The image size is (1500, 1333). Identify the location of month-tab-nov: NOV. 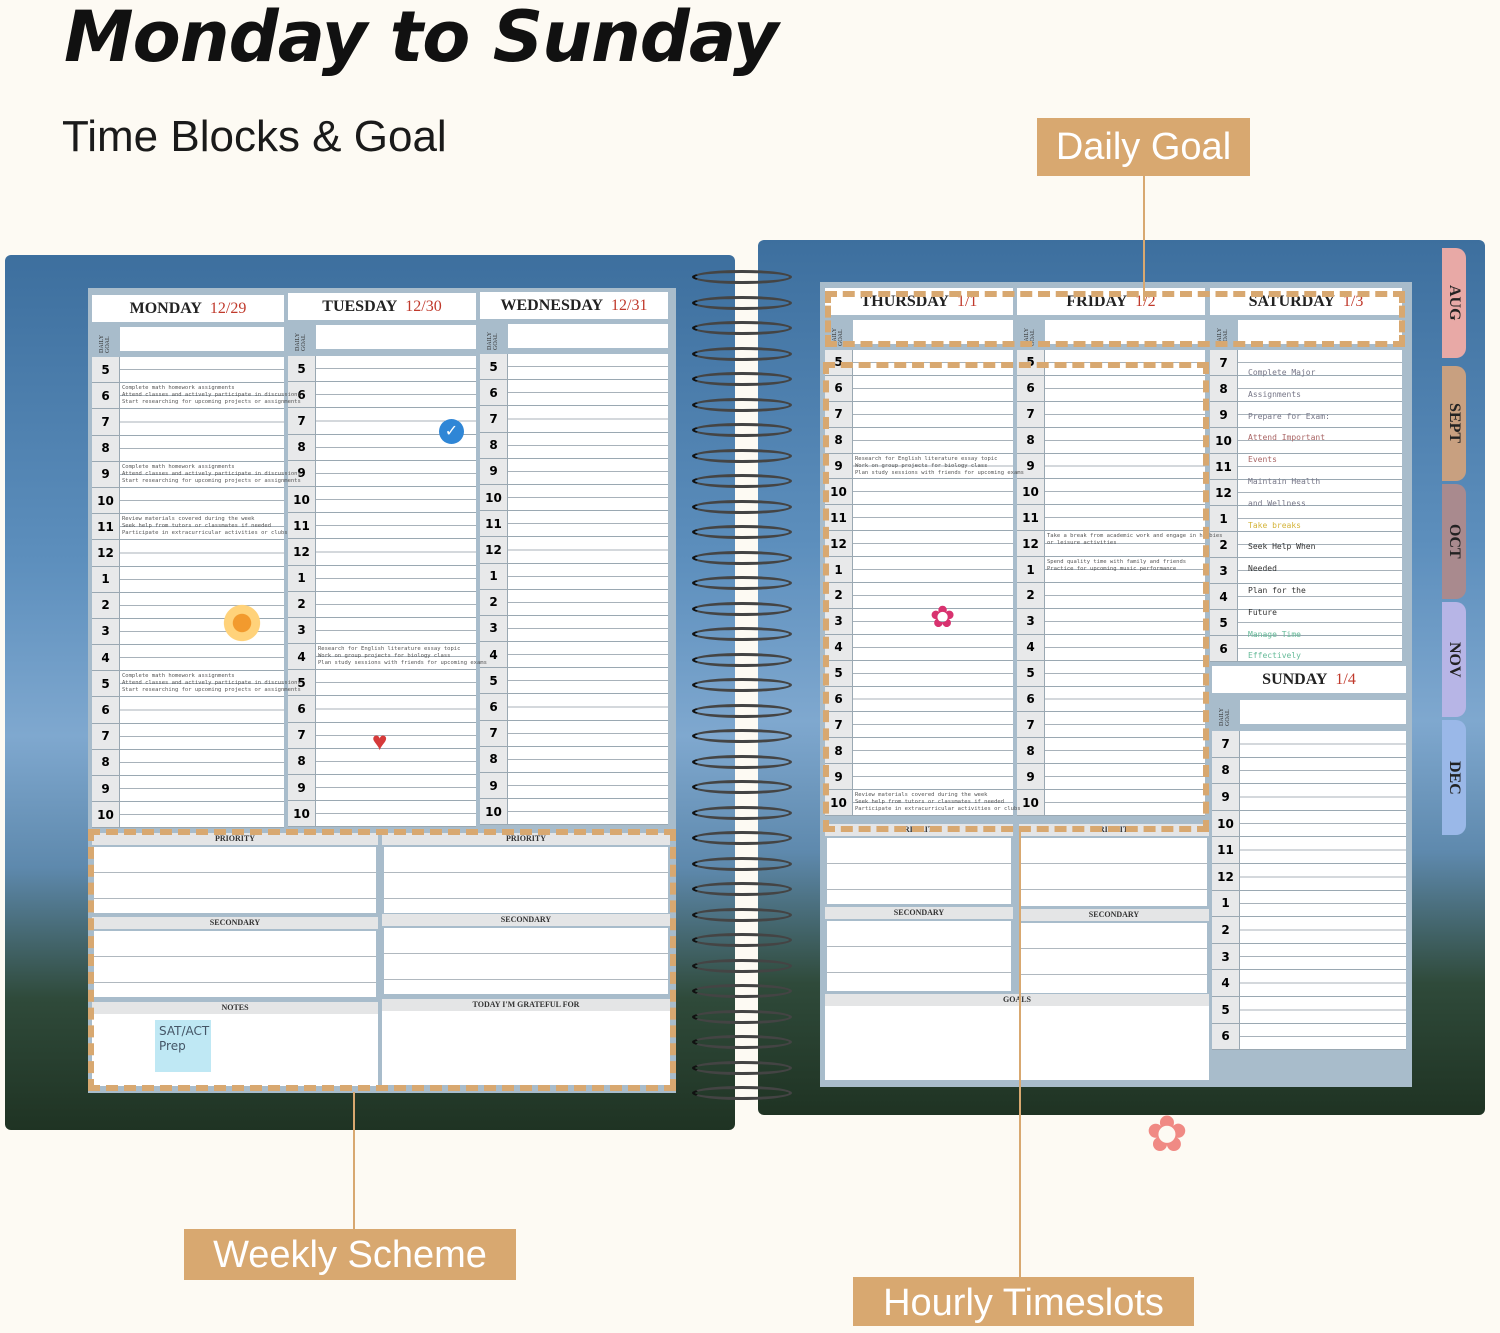
(1454, 659).